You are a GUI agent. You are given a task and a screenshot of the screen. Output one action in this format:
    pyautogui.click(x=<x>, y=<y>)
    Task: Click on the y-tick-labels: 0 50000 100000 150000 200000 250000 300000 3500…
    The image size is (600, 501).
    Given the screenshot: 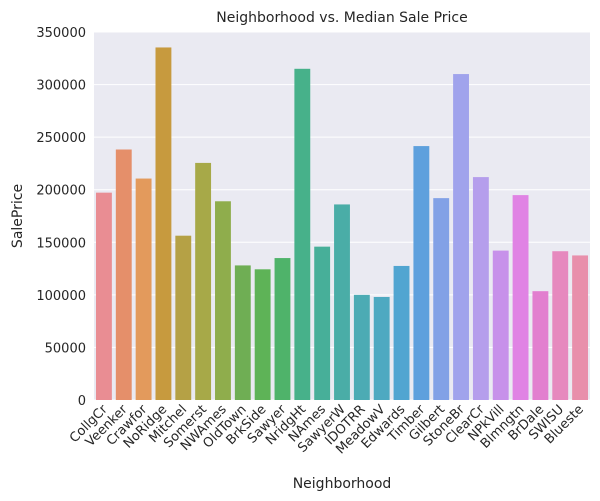 What is the action you would take?
    pyautogui.click(x=61, y=217)
    